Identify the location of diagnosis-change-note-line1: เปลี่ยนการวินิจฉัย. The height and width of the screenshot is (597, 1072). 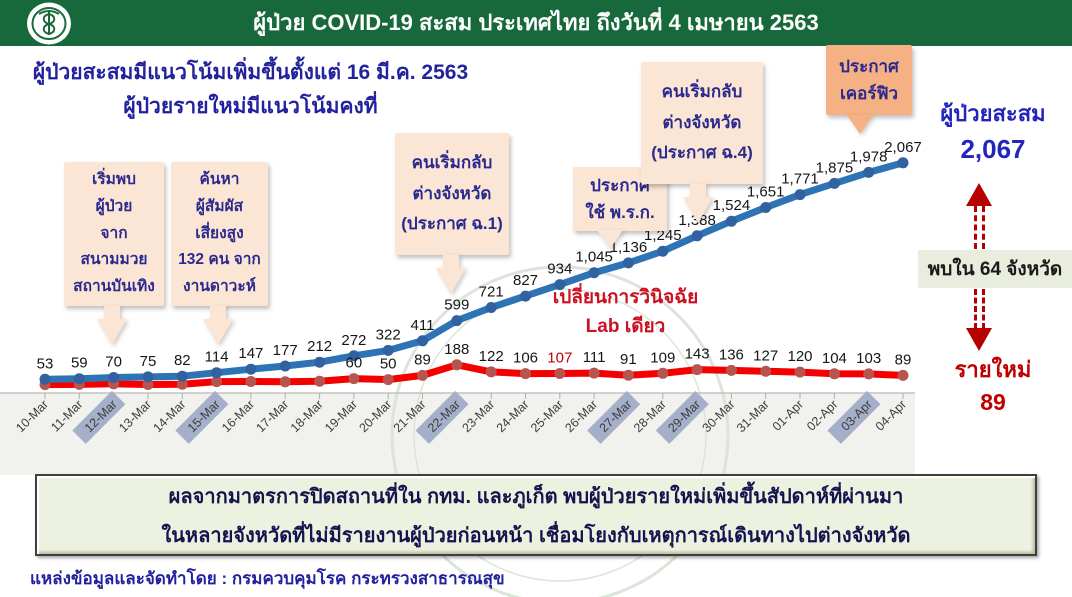
(625, 297).